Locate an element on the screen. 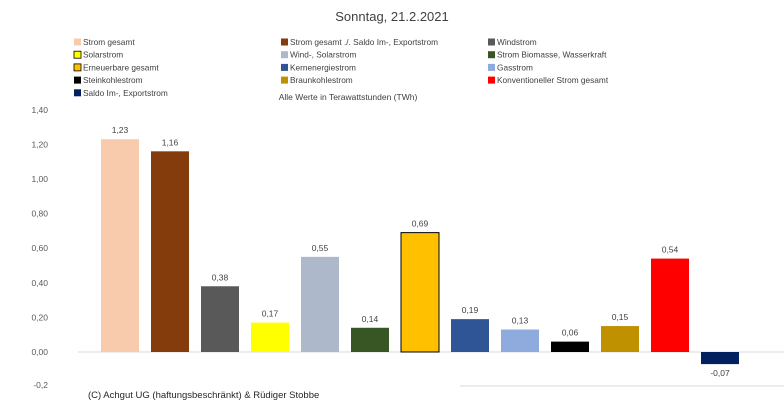 This screenshot has width=784, height=409. legend-label: Steinkohlestrom is located at coordinates (113, 80).